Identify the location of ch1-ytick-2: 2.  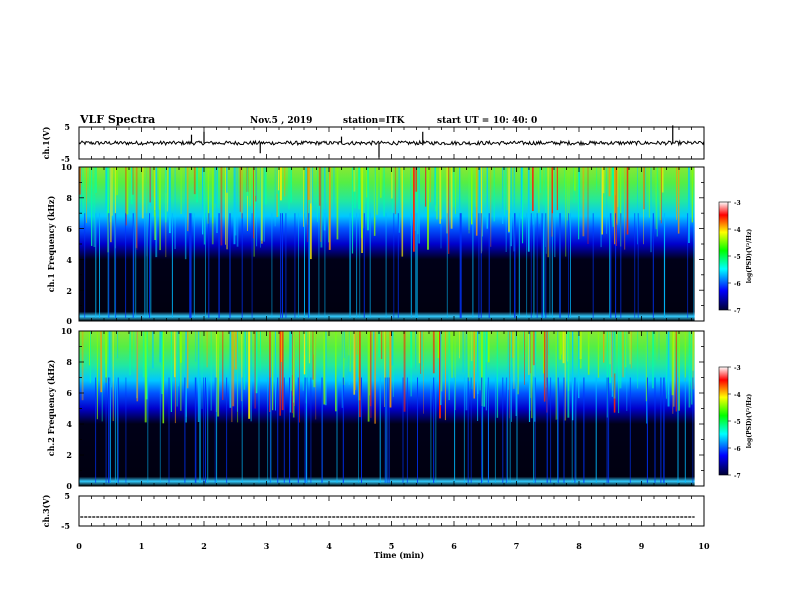
(69, 291).